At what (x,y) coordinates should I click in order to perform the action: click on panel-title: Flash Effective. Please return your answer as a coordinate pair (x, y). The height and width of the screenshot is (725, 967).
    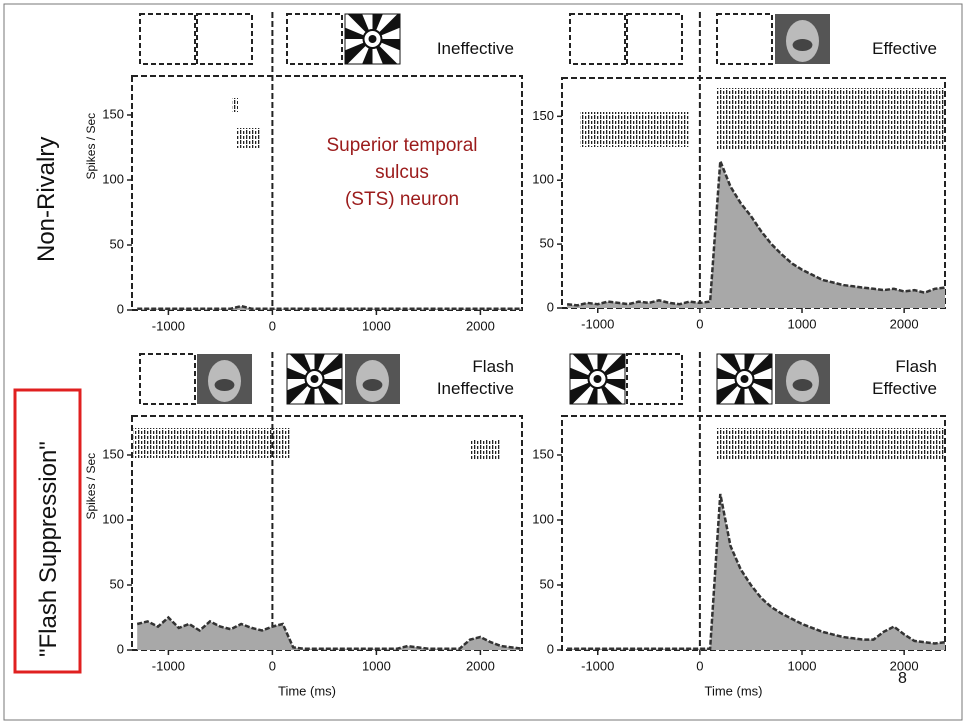
    Looking at the image, I should click on (904, 377).